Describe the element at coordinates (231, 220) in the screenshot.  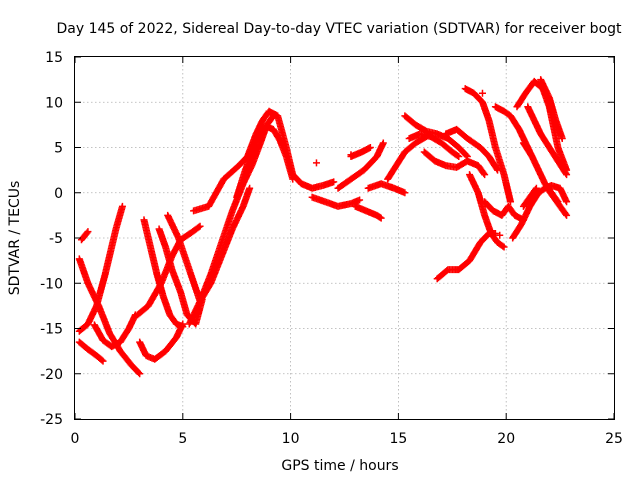
I see `series-arc11` at that location.